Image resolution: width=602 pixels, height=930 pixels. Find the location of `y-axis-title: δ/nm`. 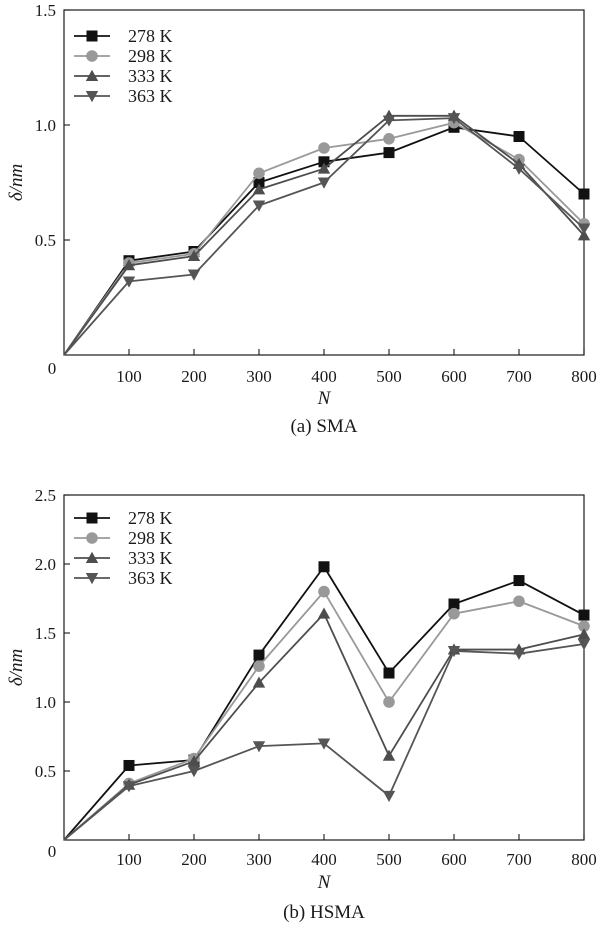

y-axis-title: δ/nm is located at coordinates (16, 182).